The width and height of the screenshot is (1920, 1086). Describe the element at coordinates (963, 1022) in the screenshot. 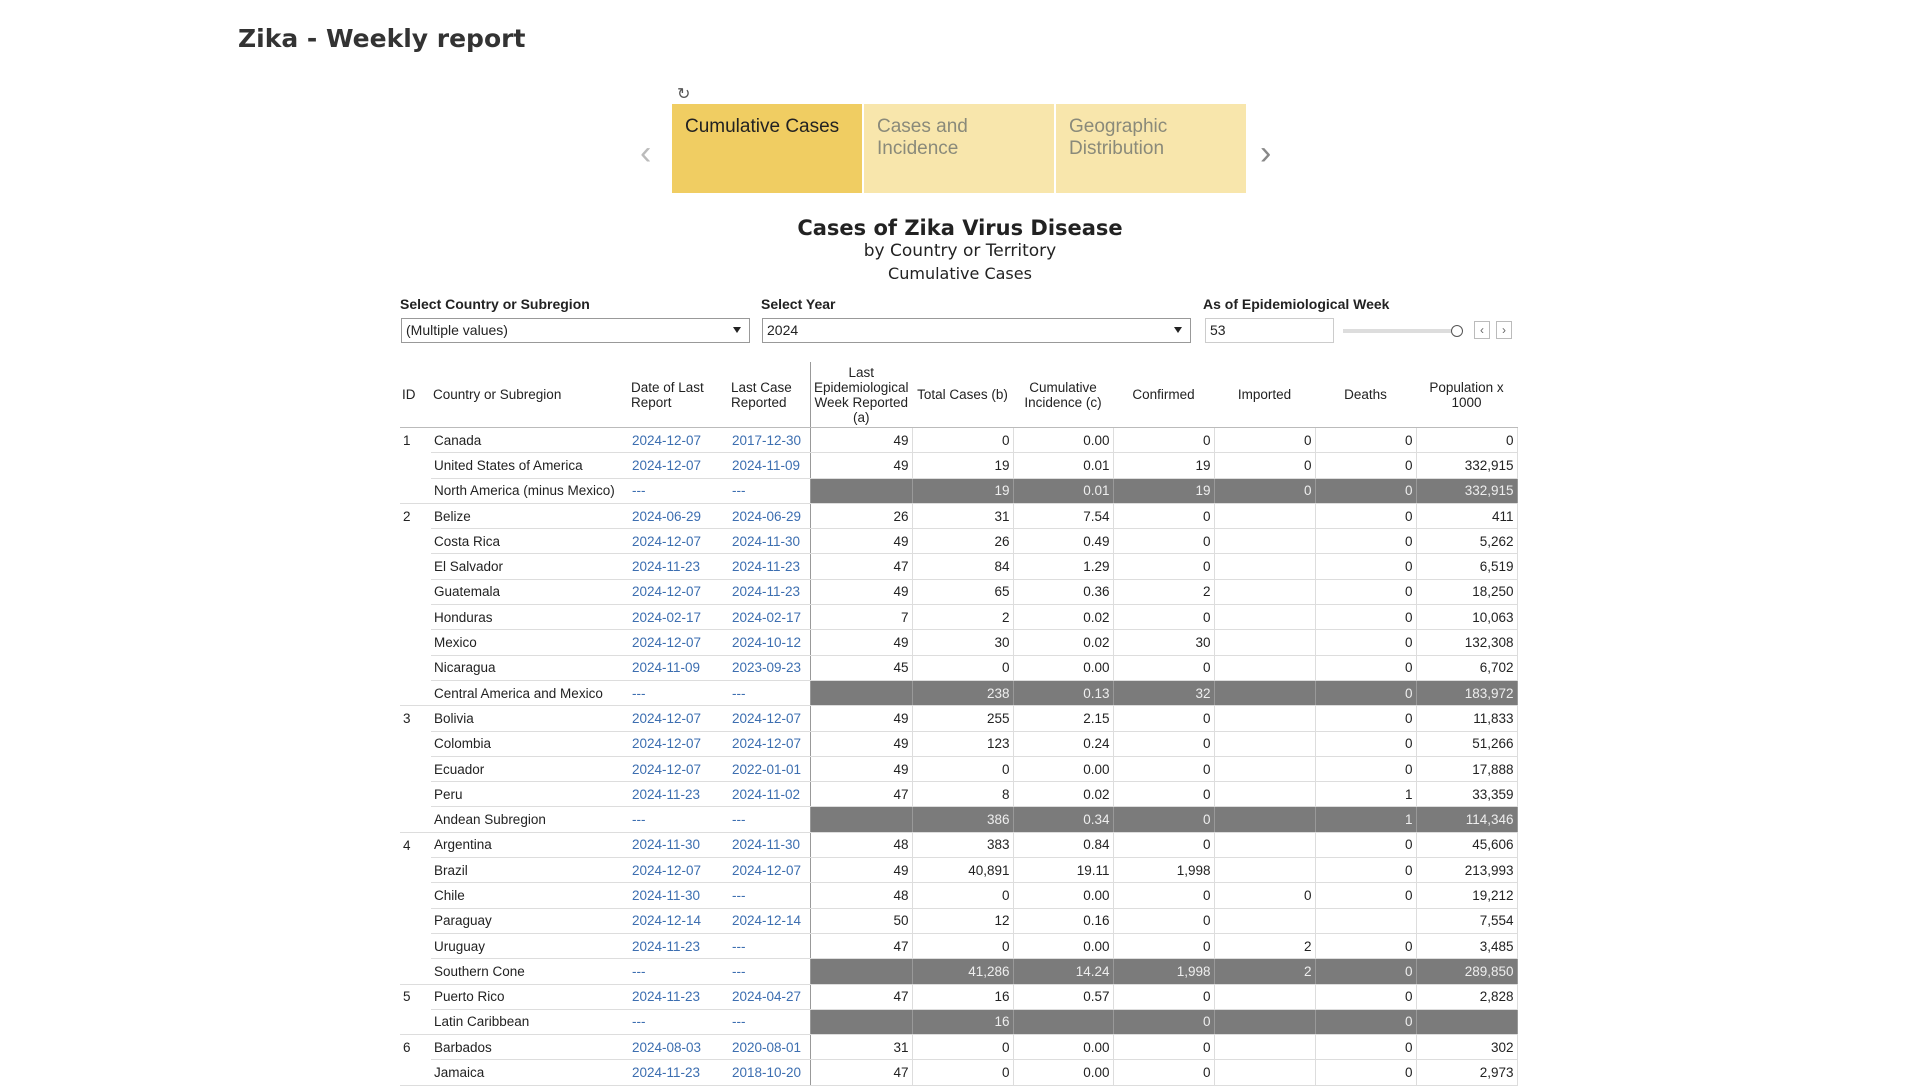

I see `table-cell: 16` at that location.